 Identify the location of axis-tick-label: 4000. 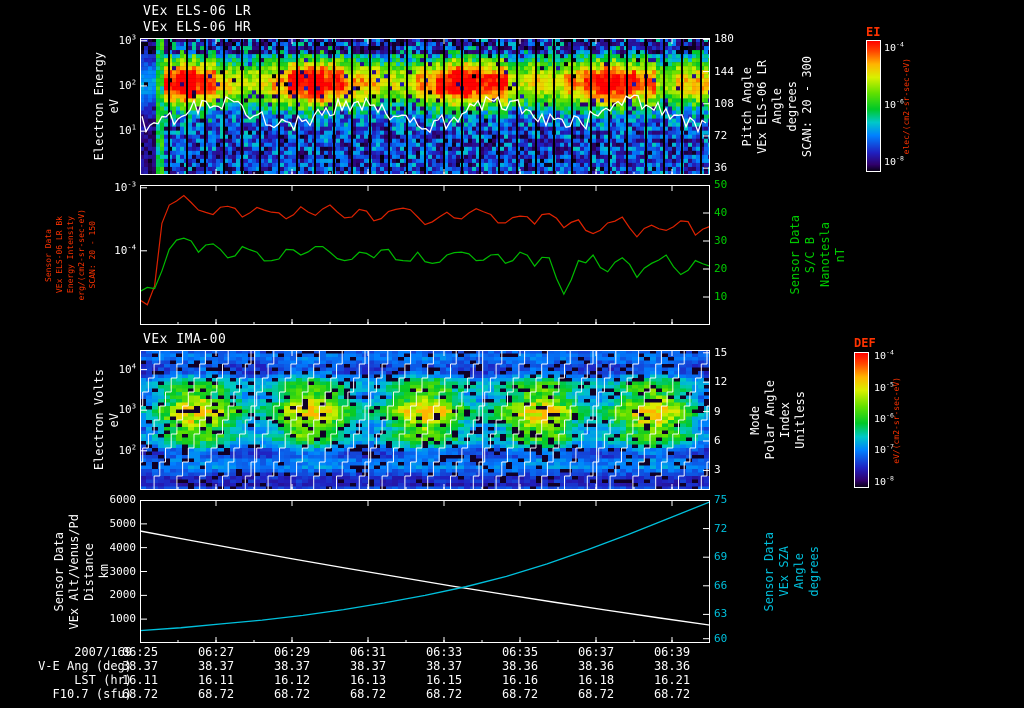
(123, 547).